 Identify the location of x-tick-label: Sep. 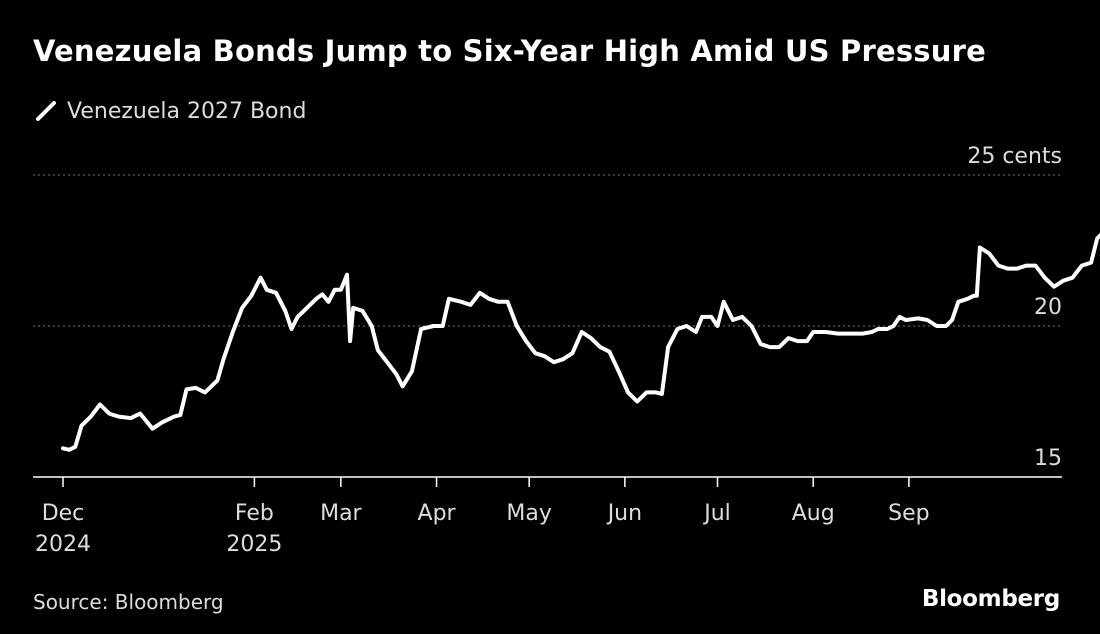
(908, 513).